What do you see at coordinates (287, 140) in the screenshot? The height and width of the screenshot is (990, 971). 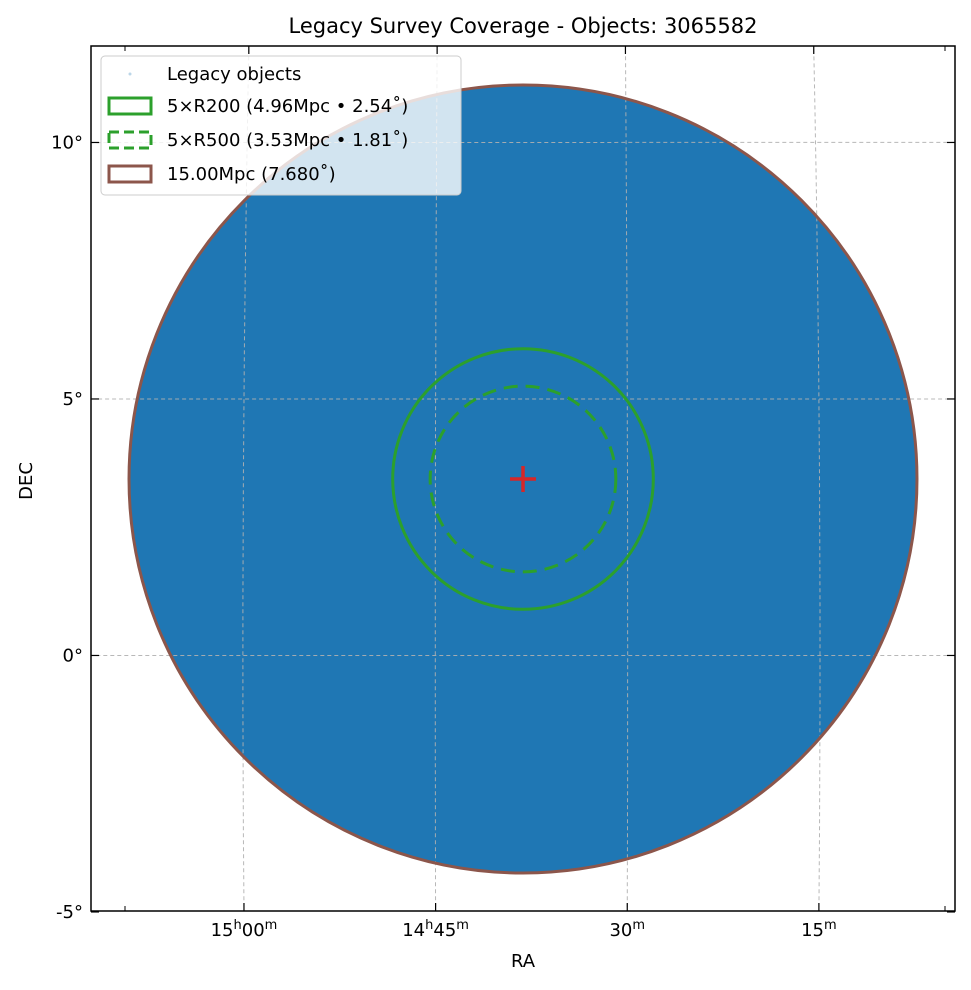 I see `legend-label-circle-2: 5×R500 (3.53Mpc • 1.81˚)` at bounding box center [287, 140].